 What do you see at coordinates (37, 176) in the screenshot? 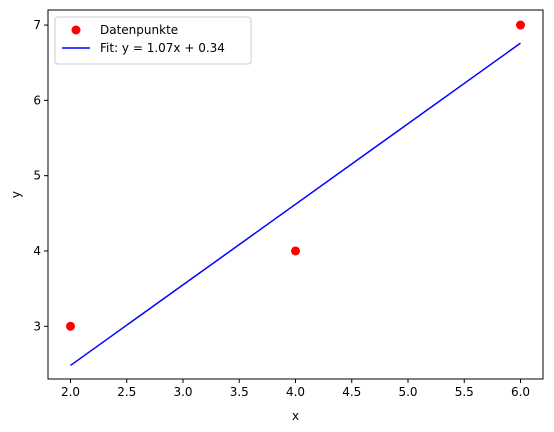
I see `y-tick-label: 5` at bounding box center [37, 176].